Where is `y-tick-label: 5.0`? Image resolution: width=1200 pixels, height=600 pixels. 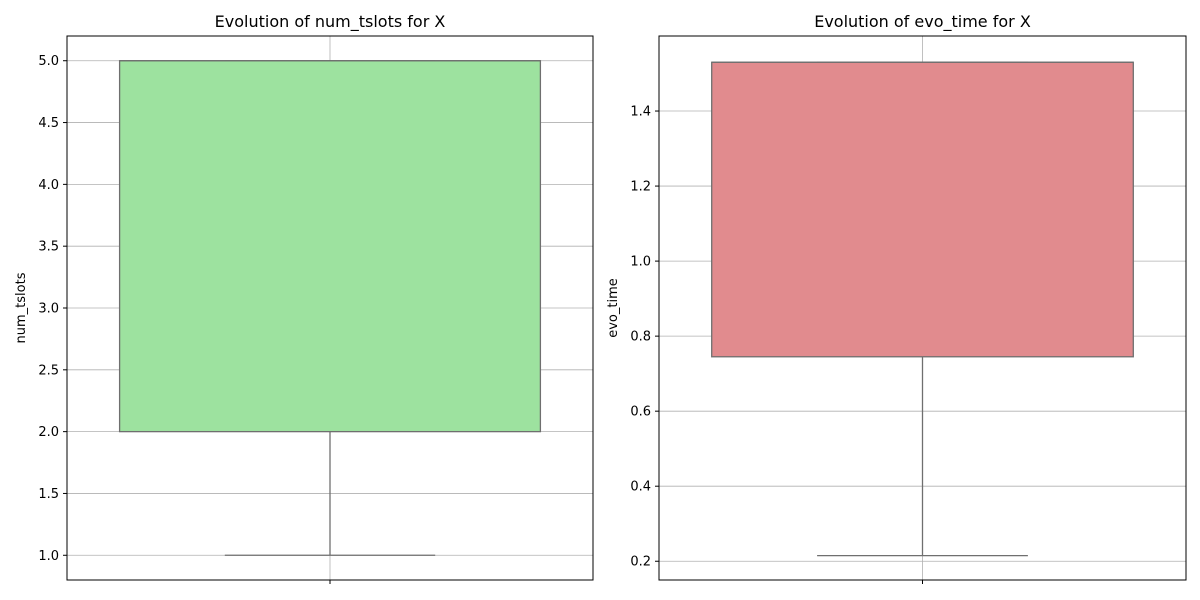 y-tick-label: 5.0 is located at coordinates (48, 61).